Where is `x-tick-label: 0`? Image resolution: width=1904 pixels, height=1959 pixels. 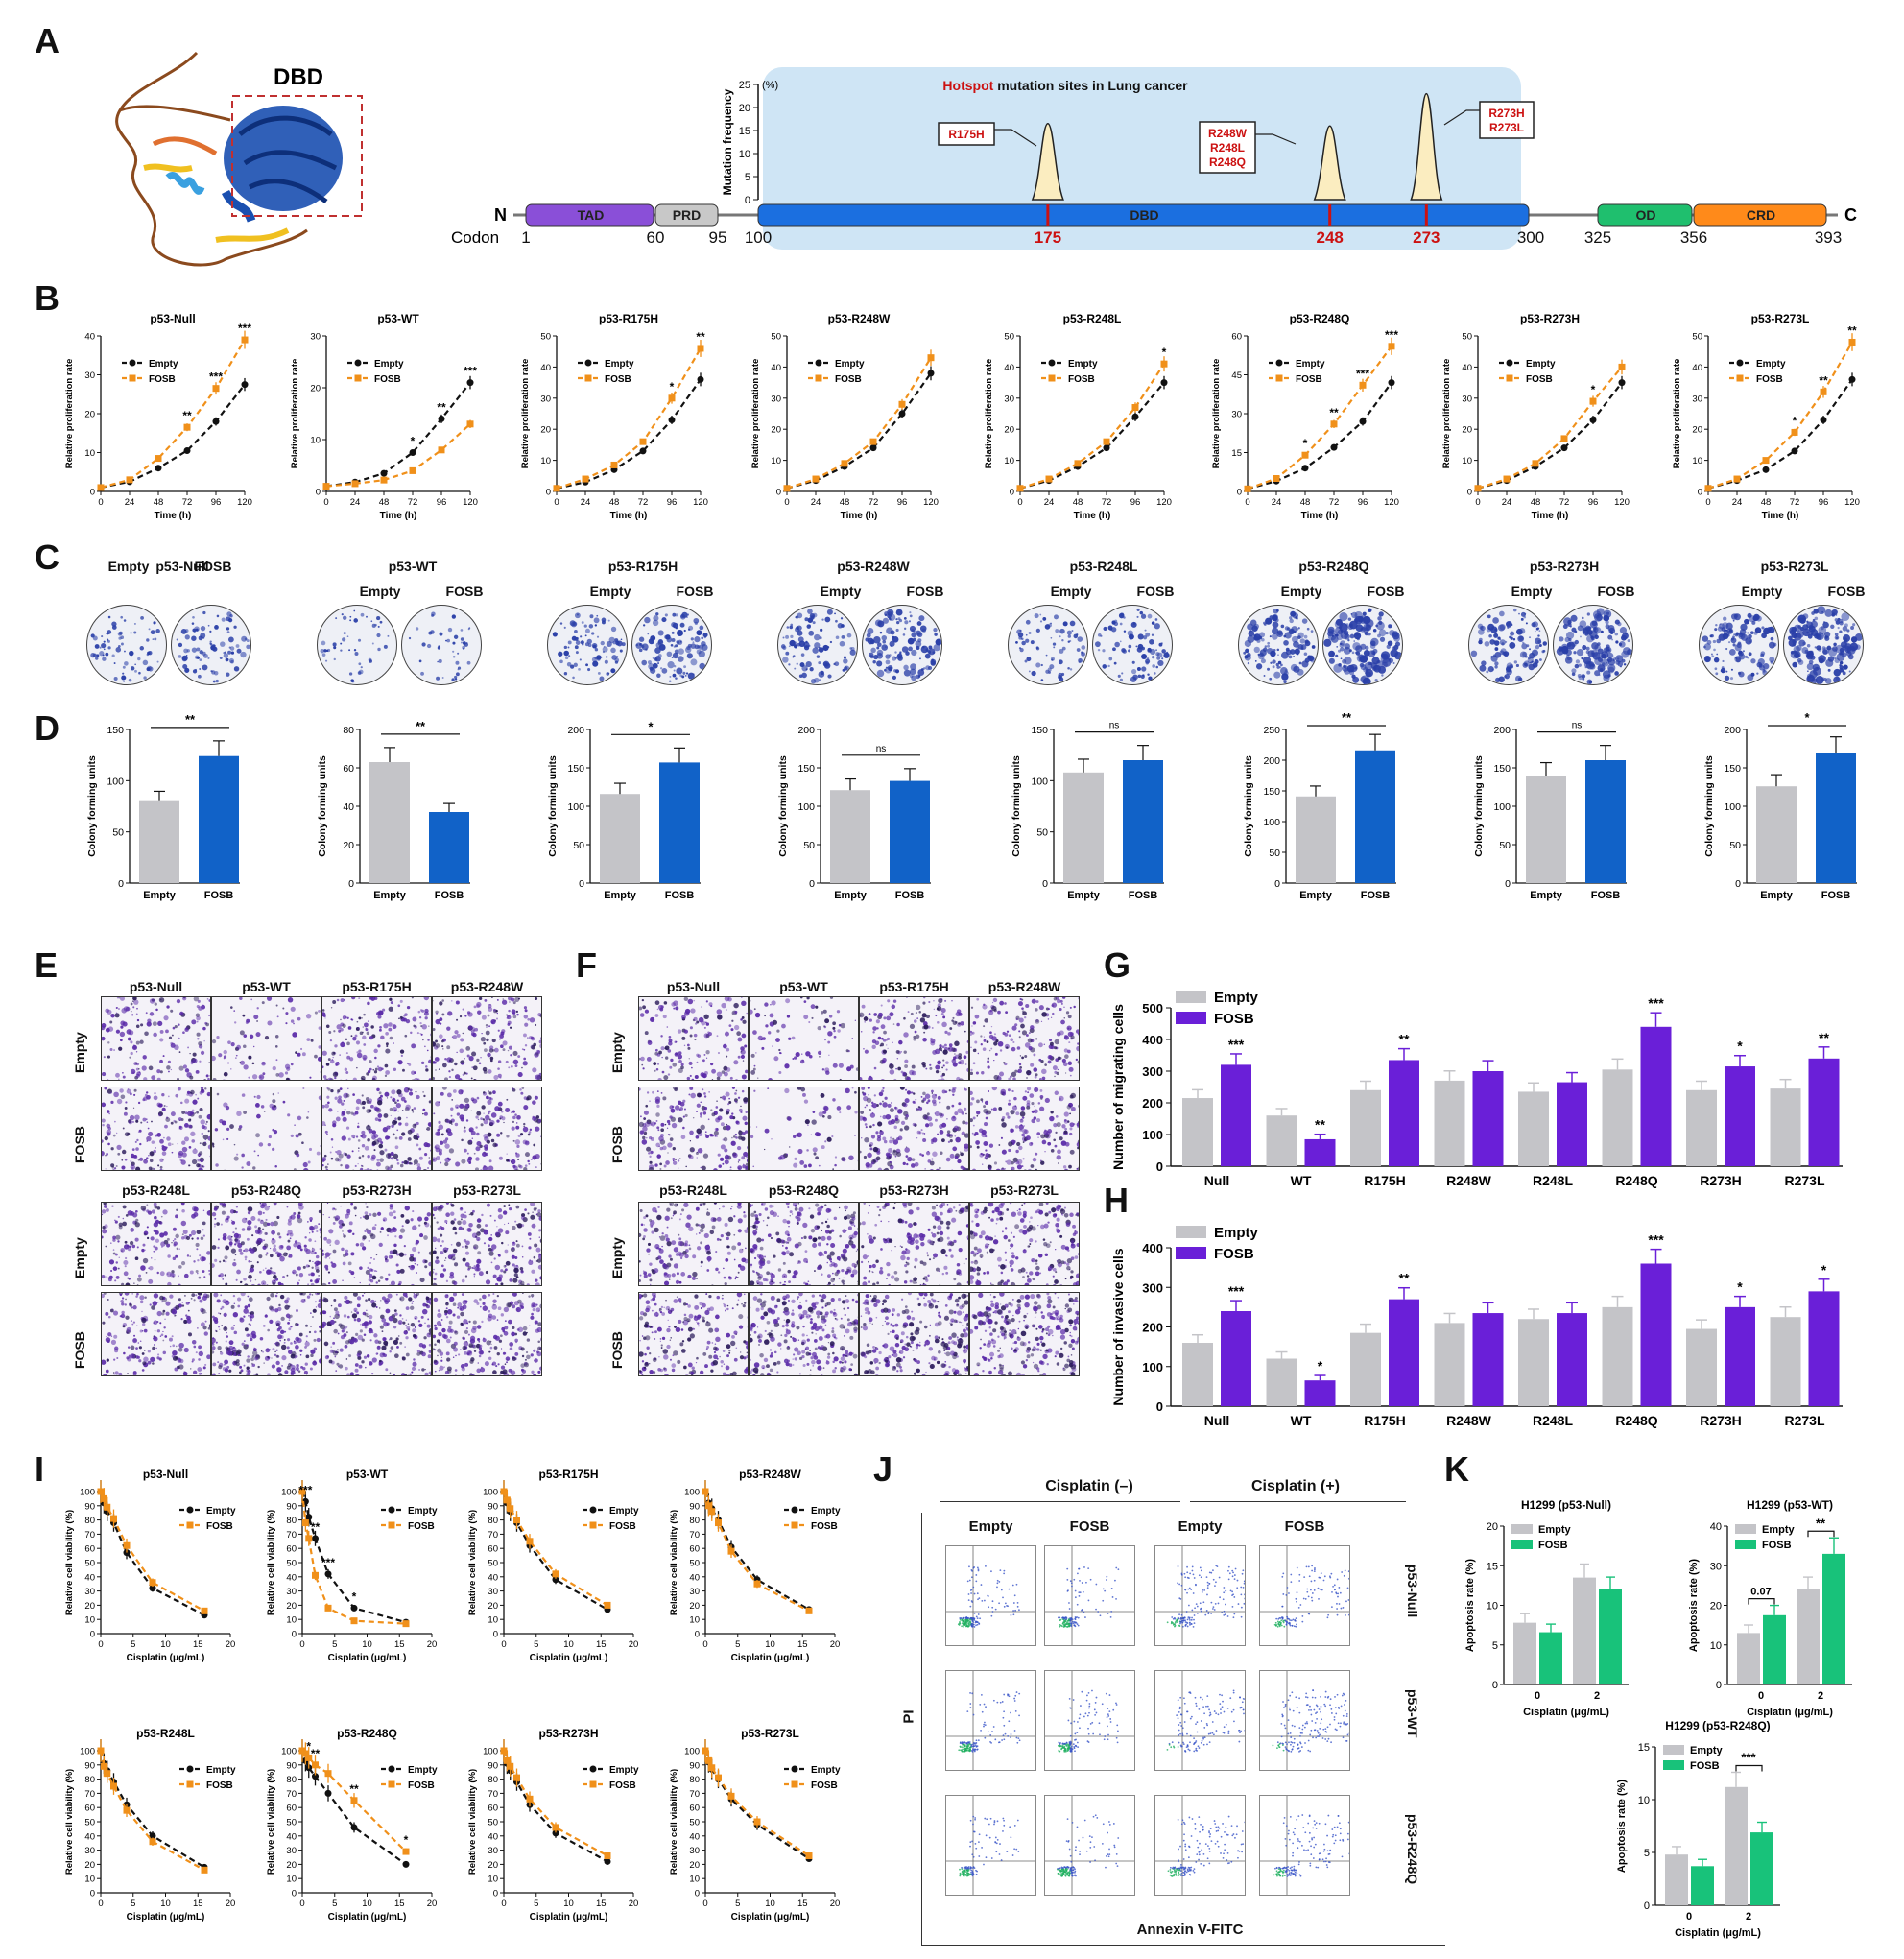
x-tick-label: 0 is located at coordinates (1020, 503).